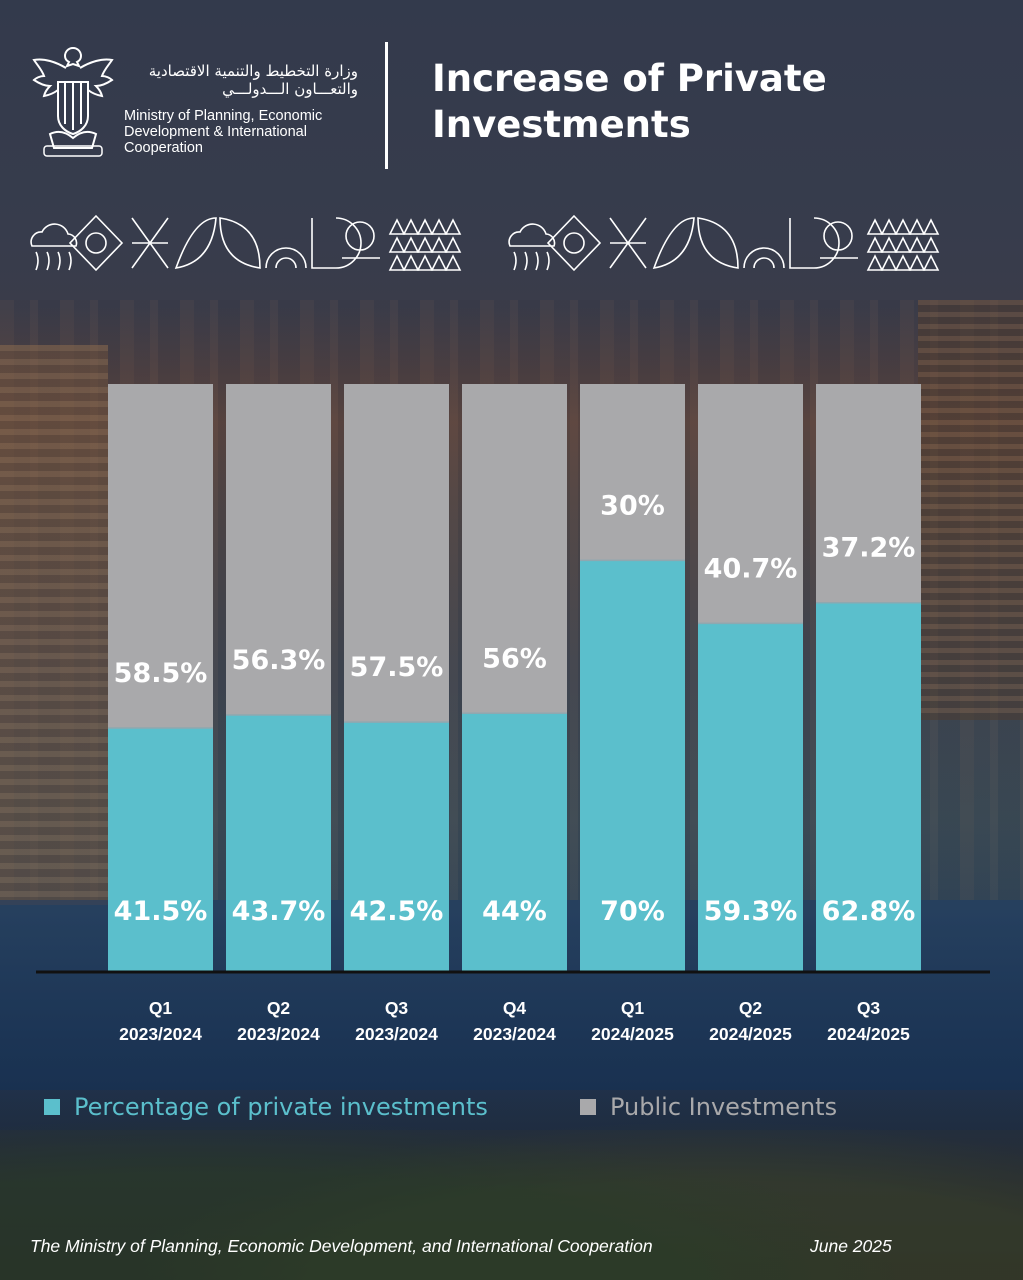  Describe the element at coordinates (397, 667) in the screenshot. I see `data-label-public: 57.5%` at that location.